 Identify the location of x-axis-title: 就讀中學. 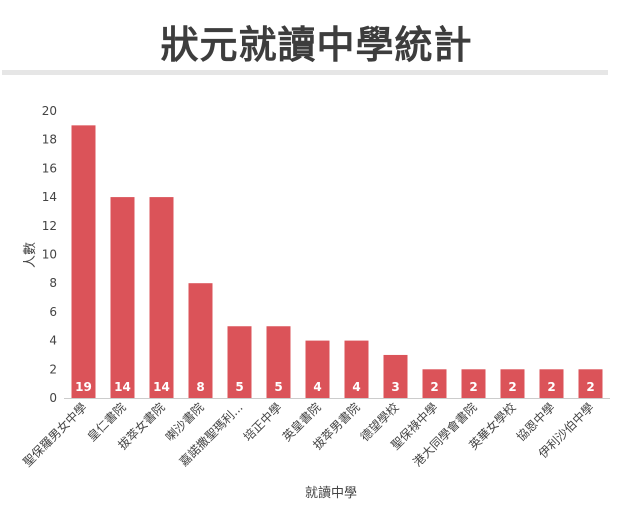
(331, 493).